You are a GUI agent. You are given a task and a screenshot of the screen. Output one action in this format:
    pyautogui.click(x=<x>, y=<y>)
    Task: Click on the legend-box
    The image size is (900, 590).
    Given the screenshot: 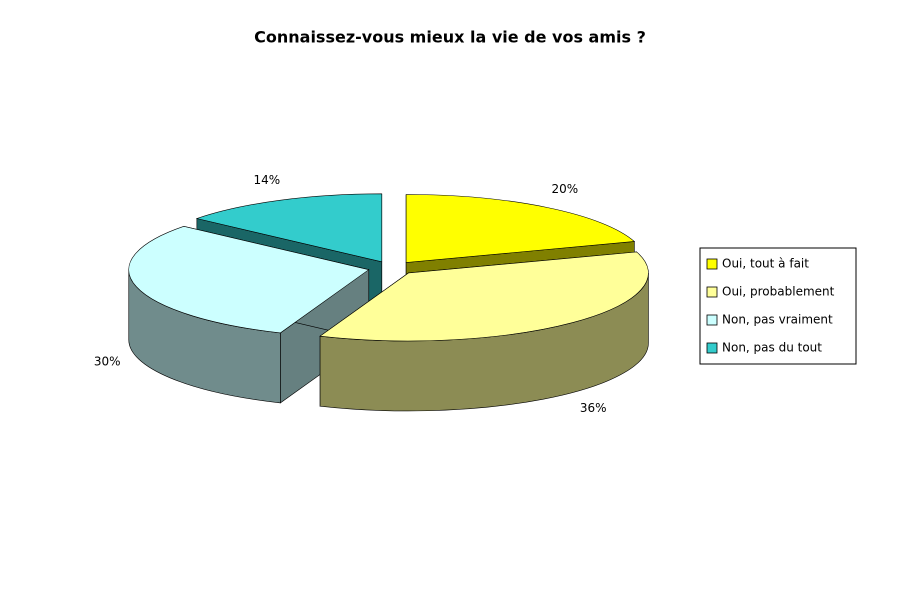 What is the action you would take?
    pyautogui.click(x=778, y=306)
    